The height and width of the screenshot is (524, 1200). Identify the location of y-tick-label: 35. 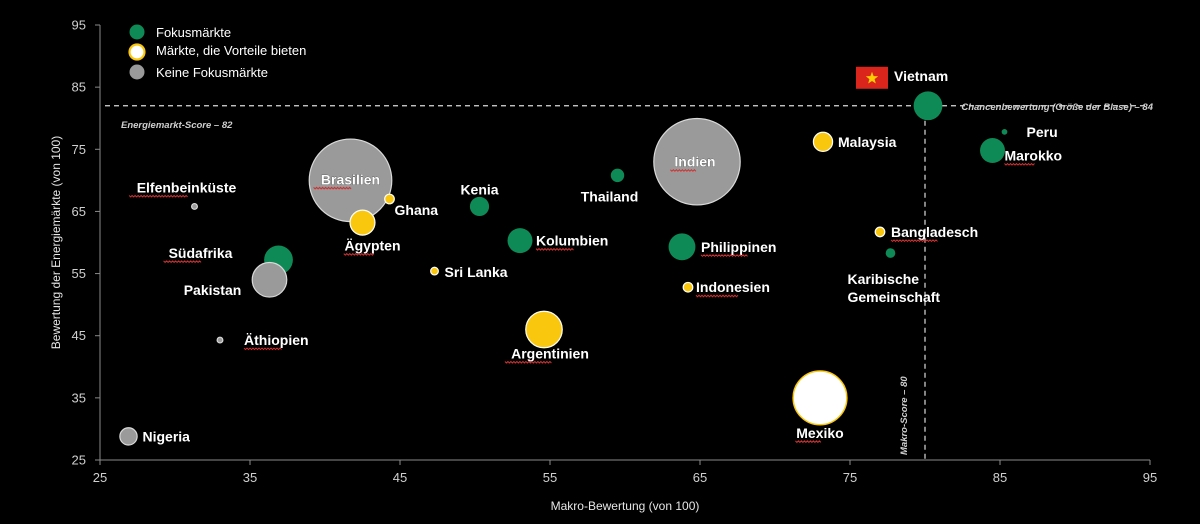
(79, 397).